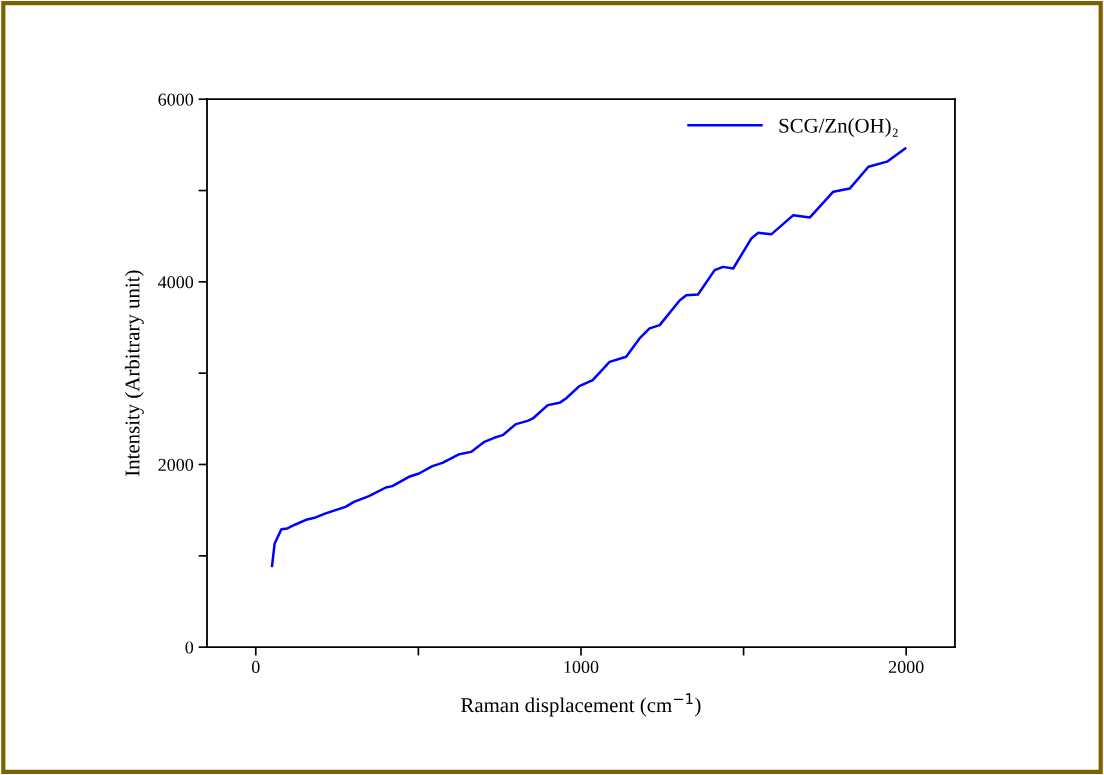  What do you see at coordinates (176, 282) in the screenshot?
I see `y-tick-label: 4000` at bounding box center [176, 282].